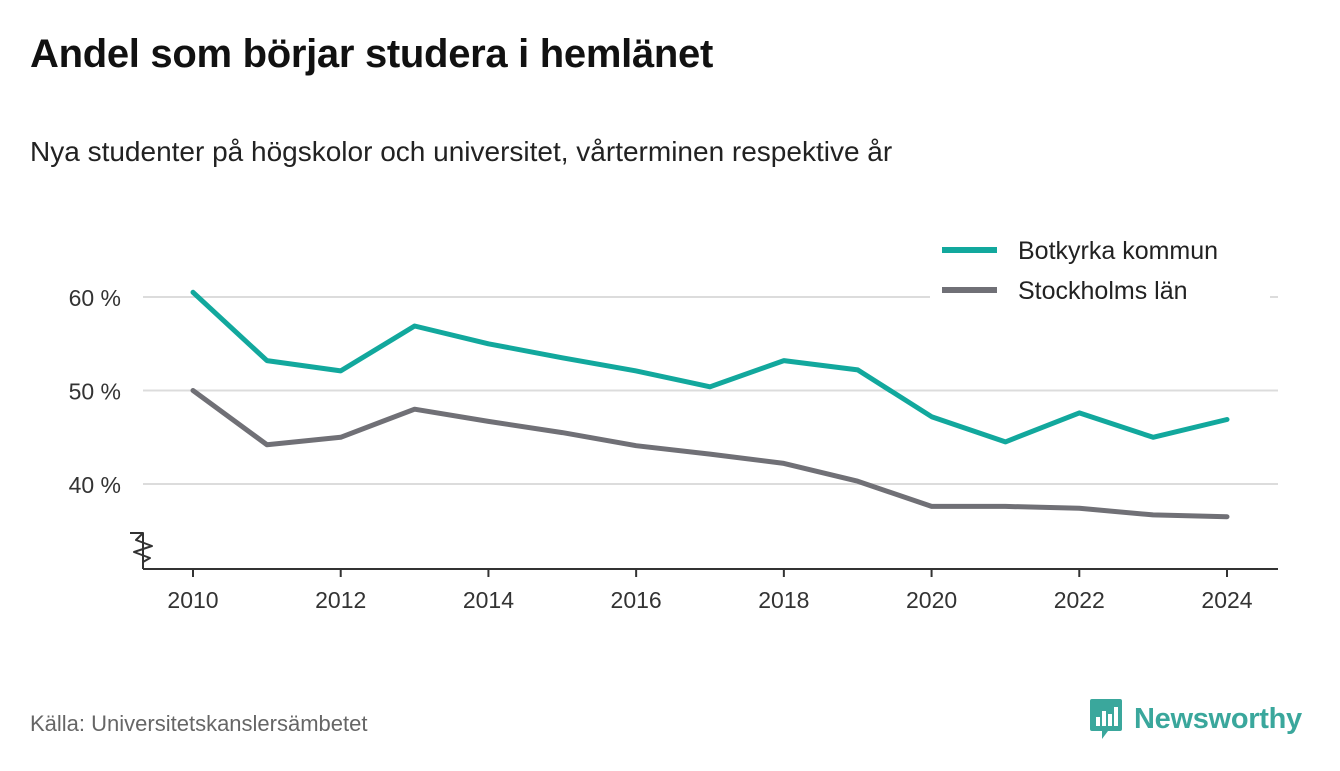 The height and width of the screenshot is (771, 1340). I want to click on brand-logo: Newsworthy, so click(1195, 719).